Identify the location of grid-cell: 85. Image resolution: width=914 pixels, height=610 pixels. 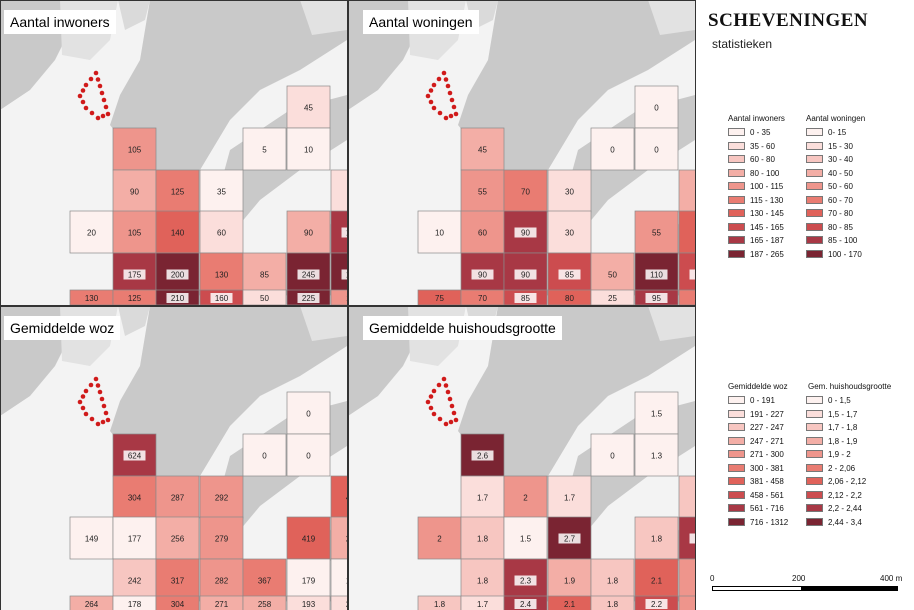
(264, 274).